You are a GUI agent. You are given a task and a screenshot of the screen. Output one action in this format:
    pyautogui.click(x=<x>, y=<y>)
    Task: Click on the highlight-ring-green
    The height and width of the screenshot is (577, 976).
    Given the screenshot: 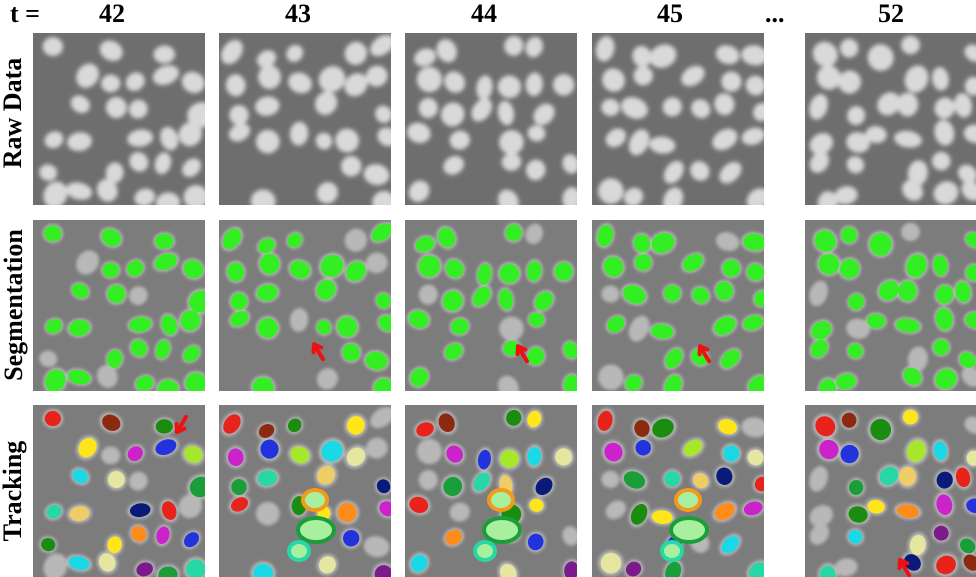 What is the action you would take?
    pyautogui.click(x=689, y=530)
    